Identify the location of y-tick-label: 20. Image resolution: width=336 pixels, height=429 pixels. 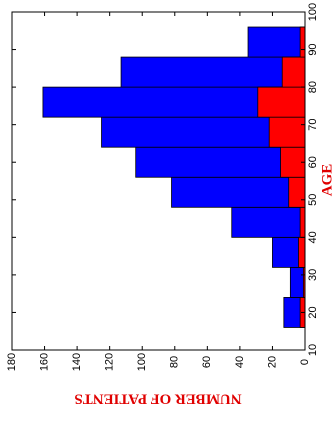
(272, 362).